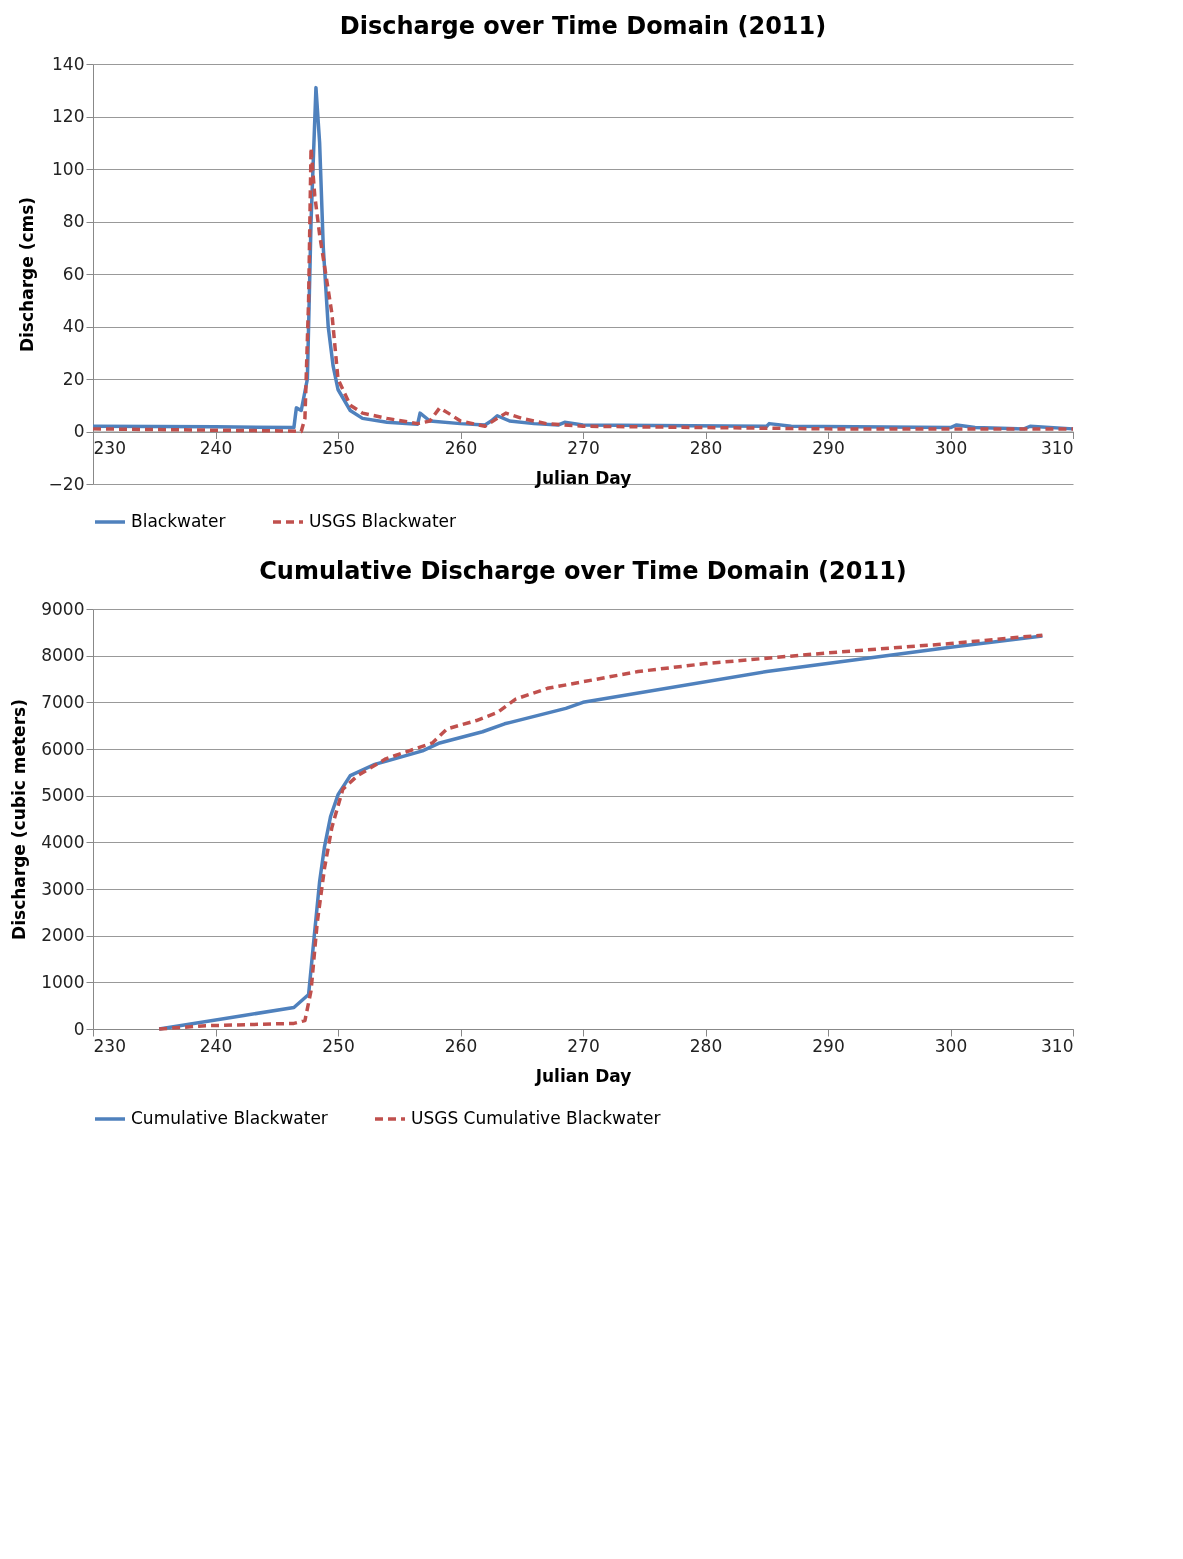 The height and width of the screenshot is (1559, 1183). I want to click on legend-label: USGS Blackwater, so click(383, 521).